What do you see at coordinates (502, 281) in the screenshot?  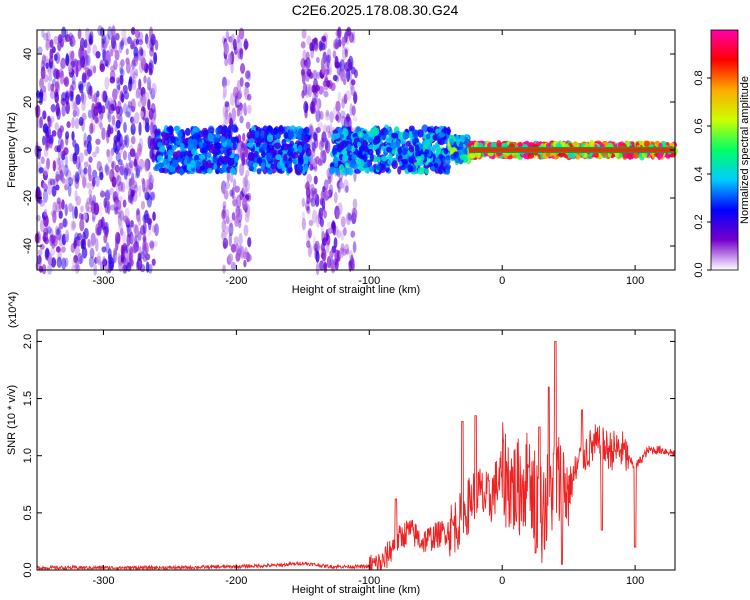 I see `x-tick-label: 0` at bounding box center [502, 281].